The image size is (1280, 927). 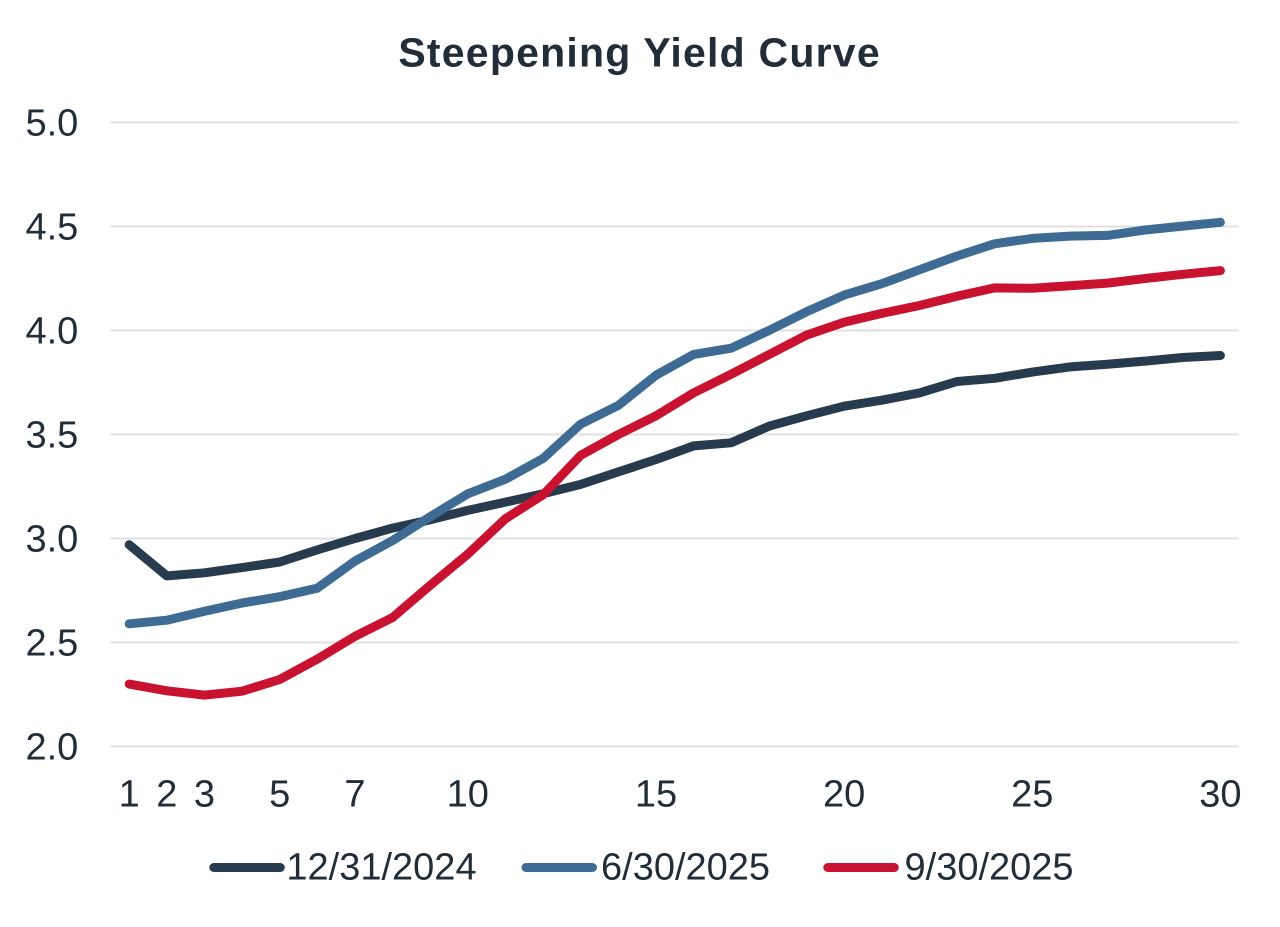 I want to click on svg-text: 2.5, so click(x=51, y=644).